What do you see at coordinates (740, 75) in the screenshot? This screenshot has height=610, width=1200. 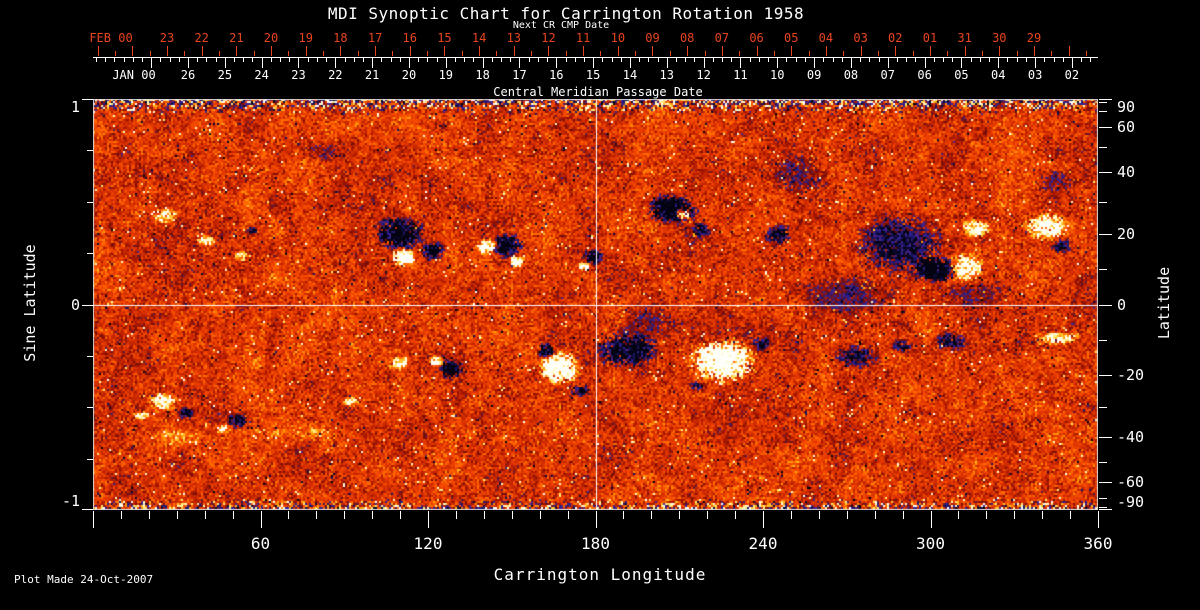 I see `cmp-day-label: 11` at bounding box center [740, 75].